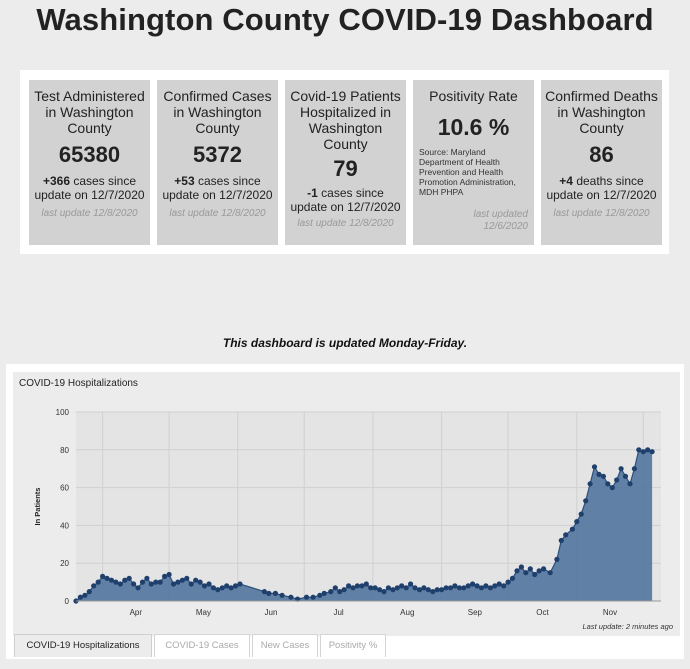 This screenshot has width=690, height=669. Describe the element at coordinates (64, 563) in the screenshot. I see `y-tick-label: 20` at that location.